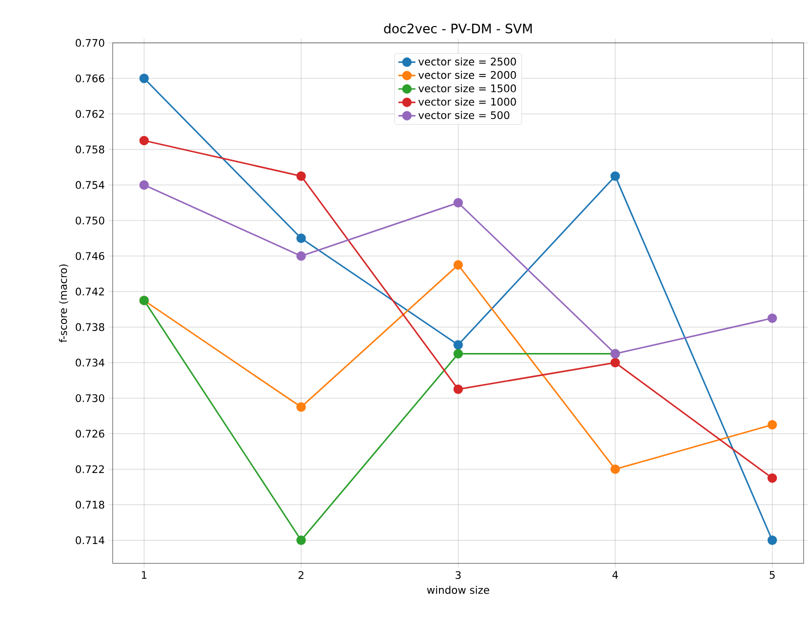  I want to click on legend-label: vector size = 2500, so click(467, 61).